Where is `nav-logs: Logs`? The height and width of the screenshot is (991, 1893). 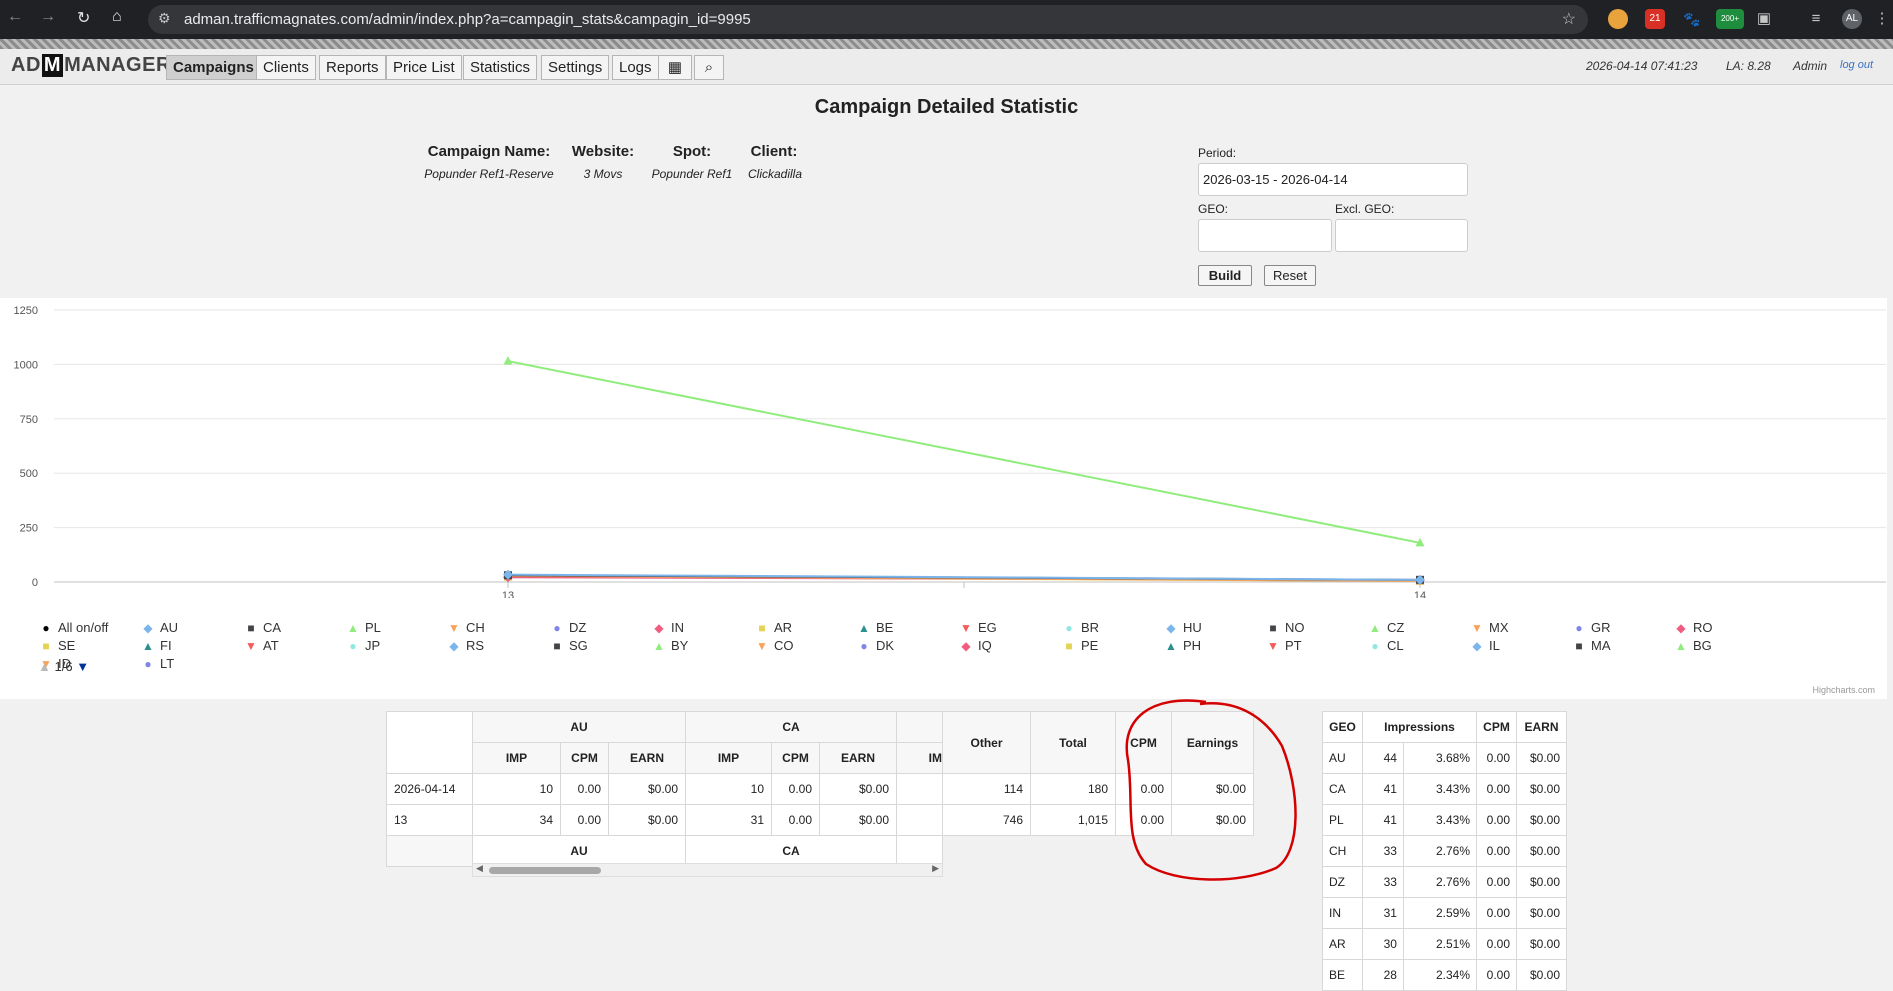
nav-logs: Logs is located at coordinates (635, 67).